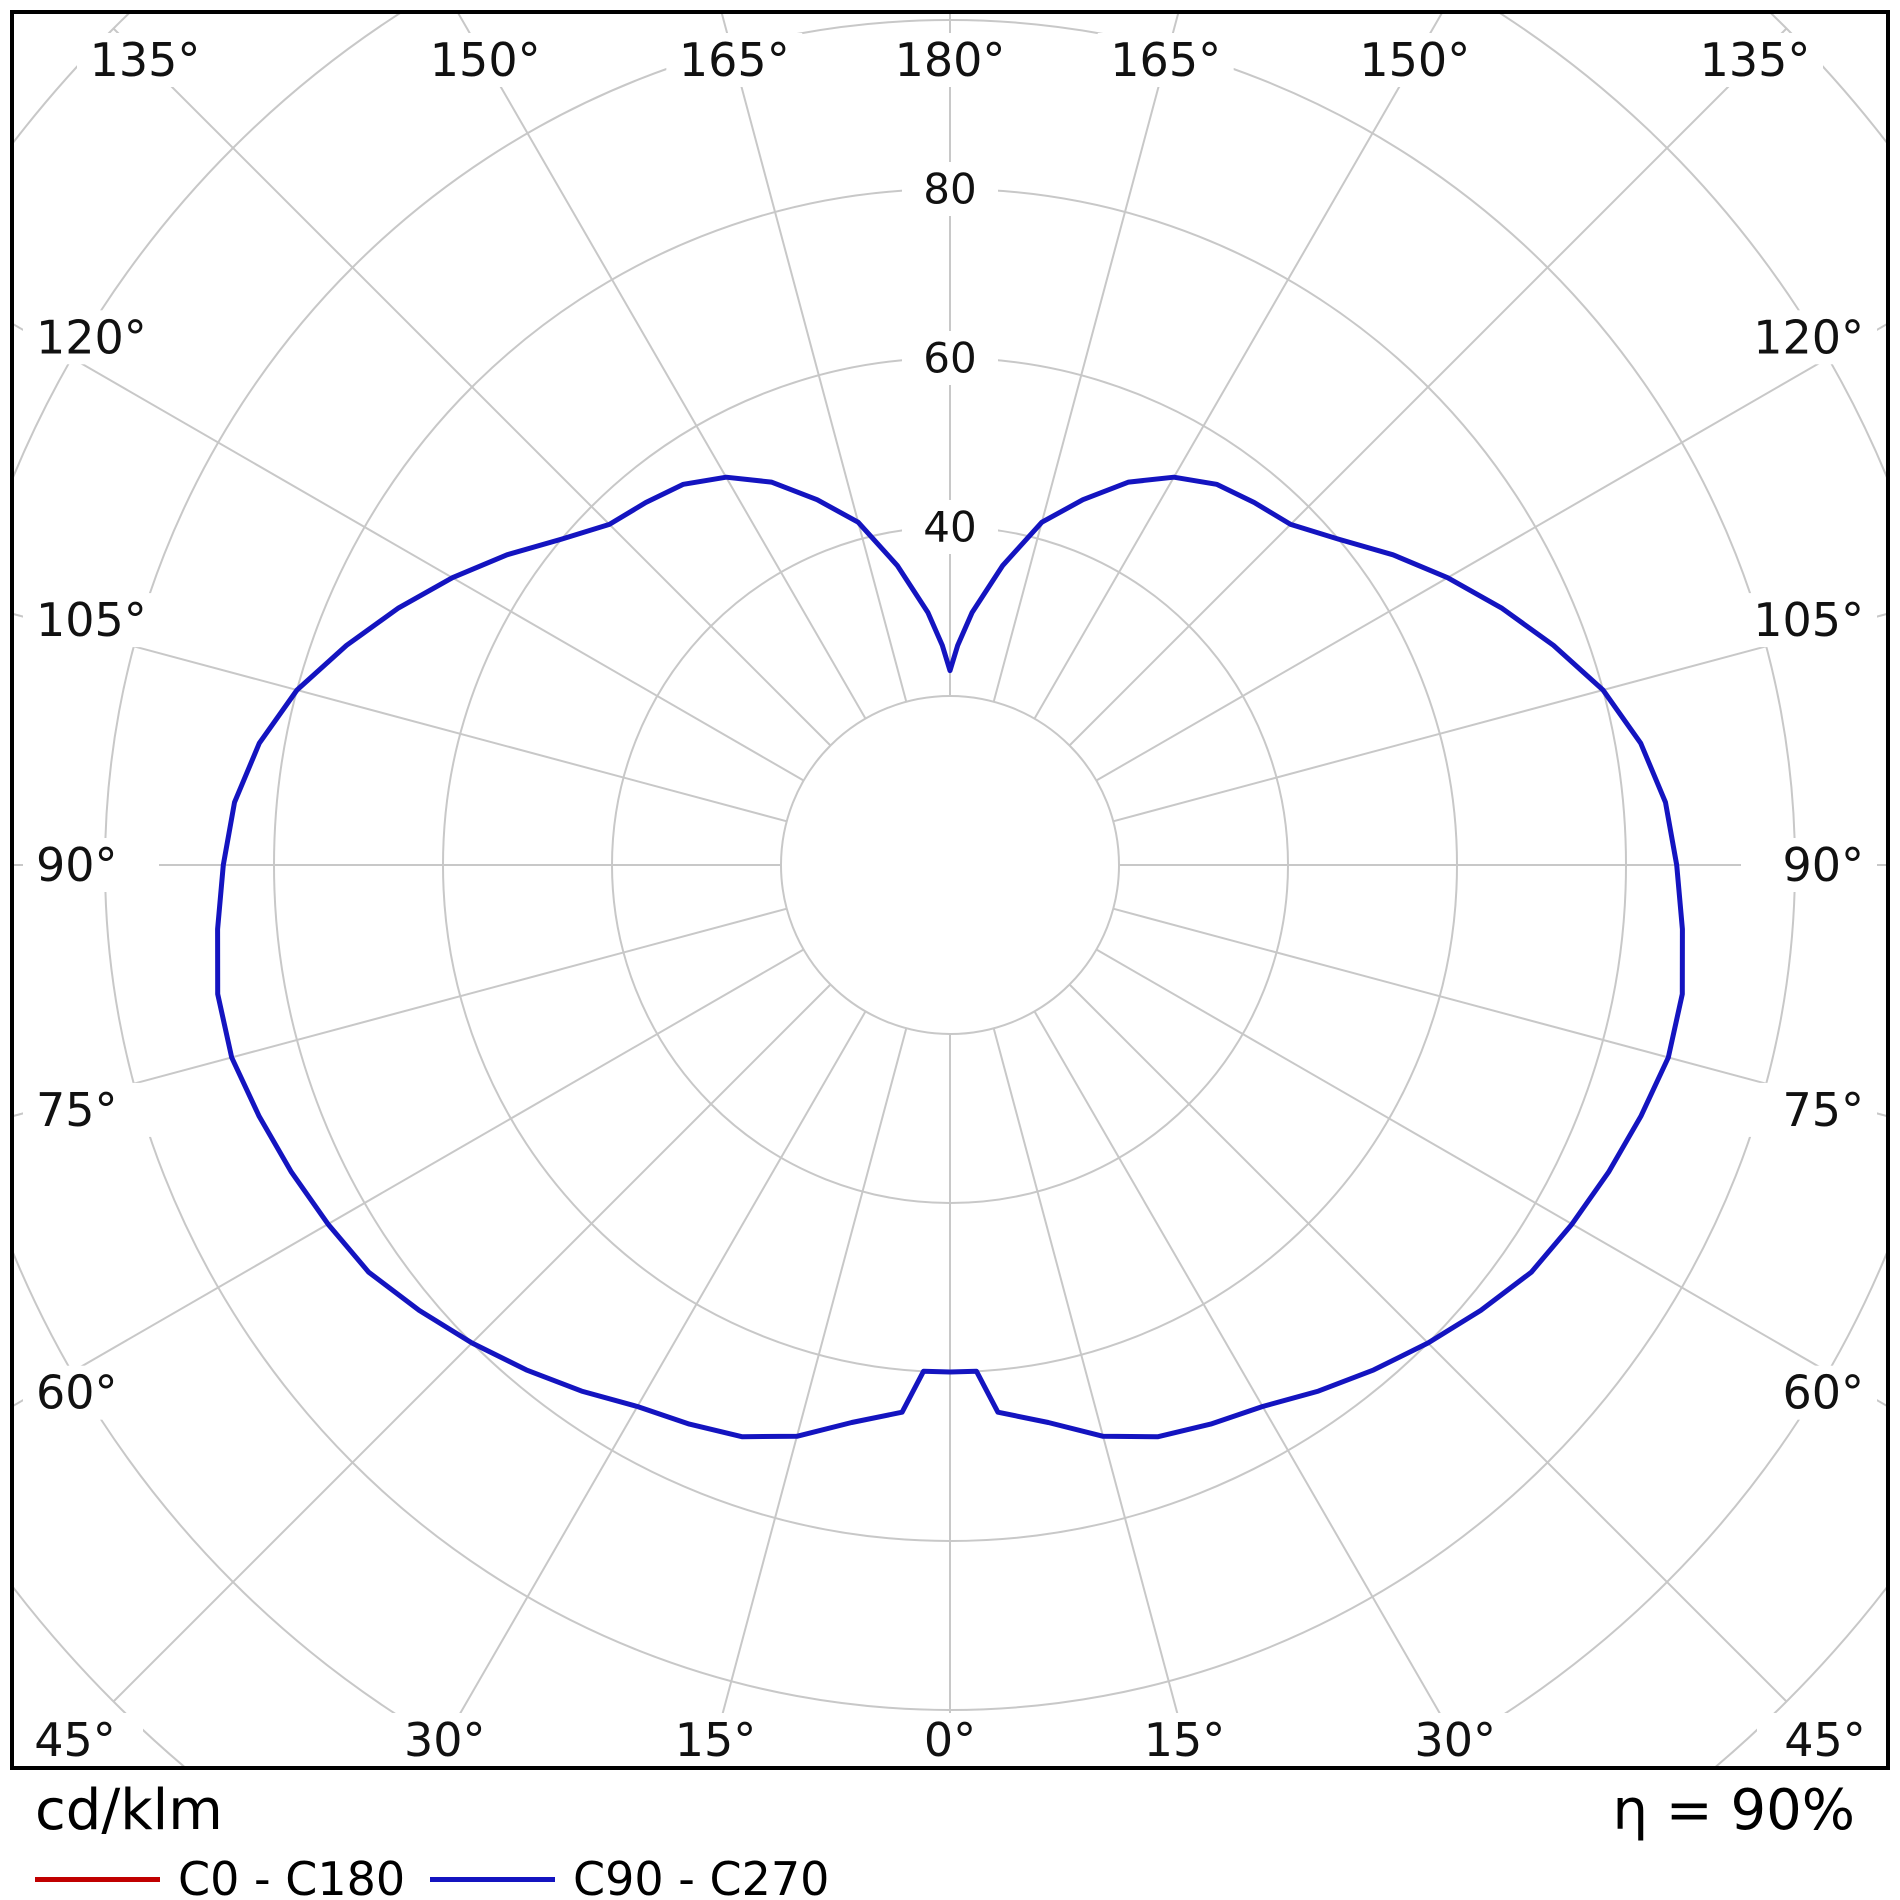  I want to click on legend-swatch-c90-c270, so click(492, 1879).